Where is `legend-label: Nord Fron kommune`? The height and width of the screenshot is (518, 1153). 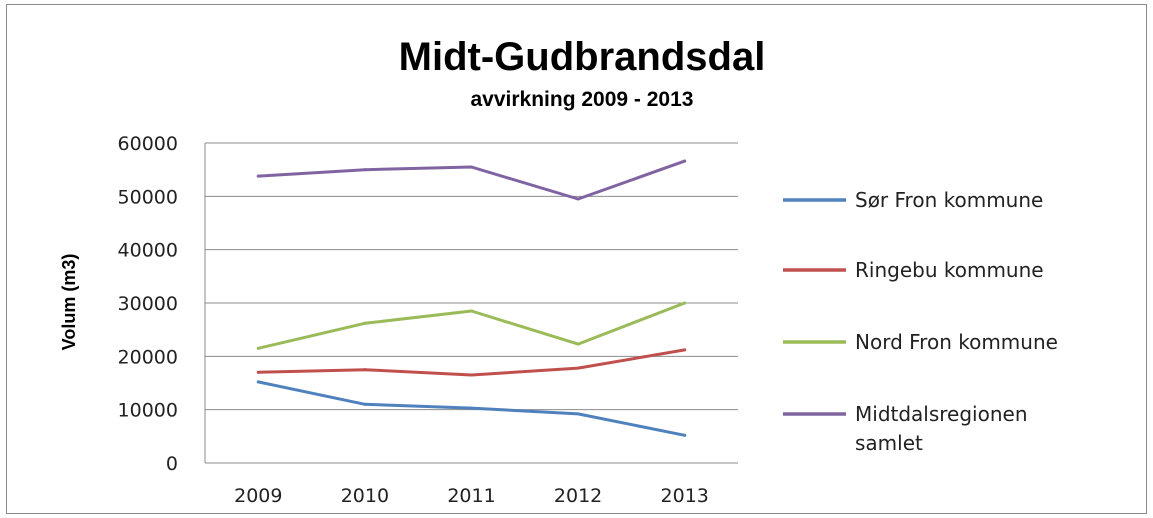
legend-label: Nord Fron kommune is located at coordinates (956, 342).